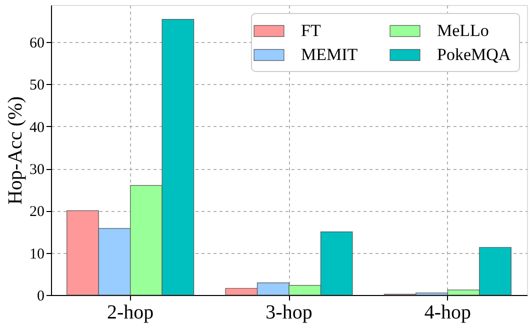  I want to click on legend-label: MeLLo, so click(463, 30).